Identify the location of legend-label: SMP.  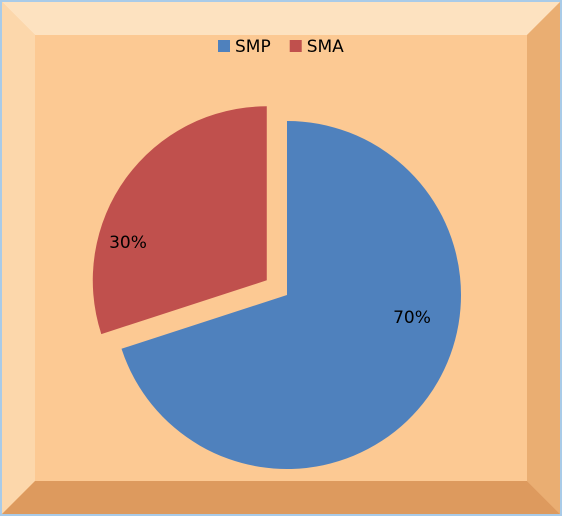
(253, 47).